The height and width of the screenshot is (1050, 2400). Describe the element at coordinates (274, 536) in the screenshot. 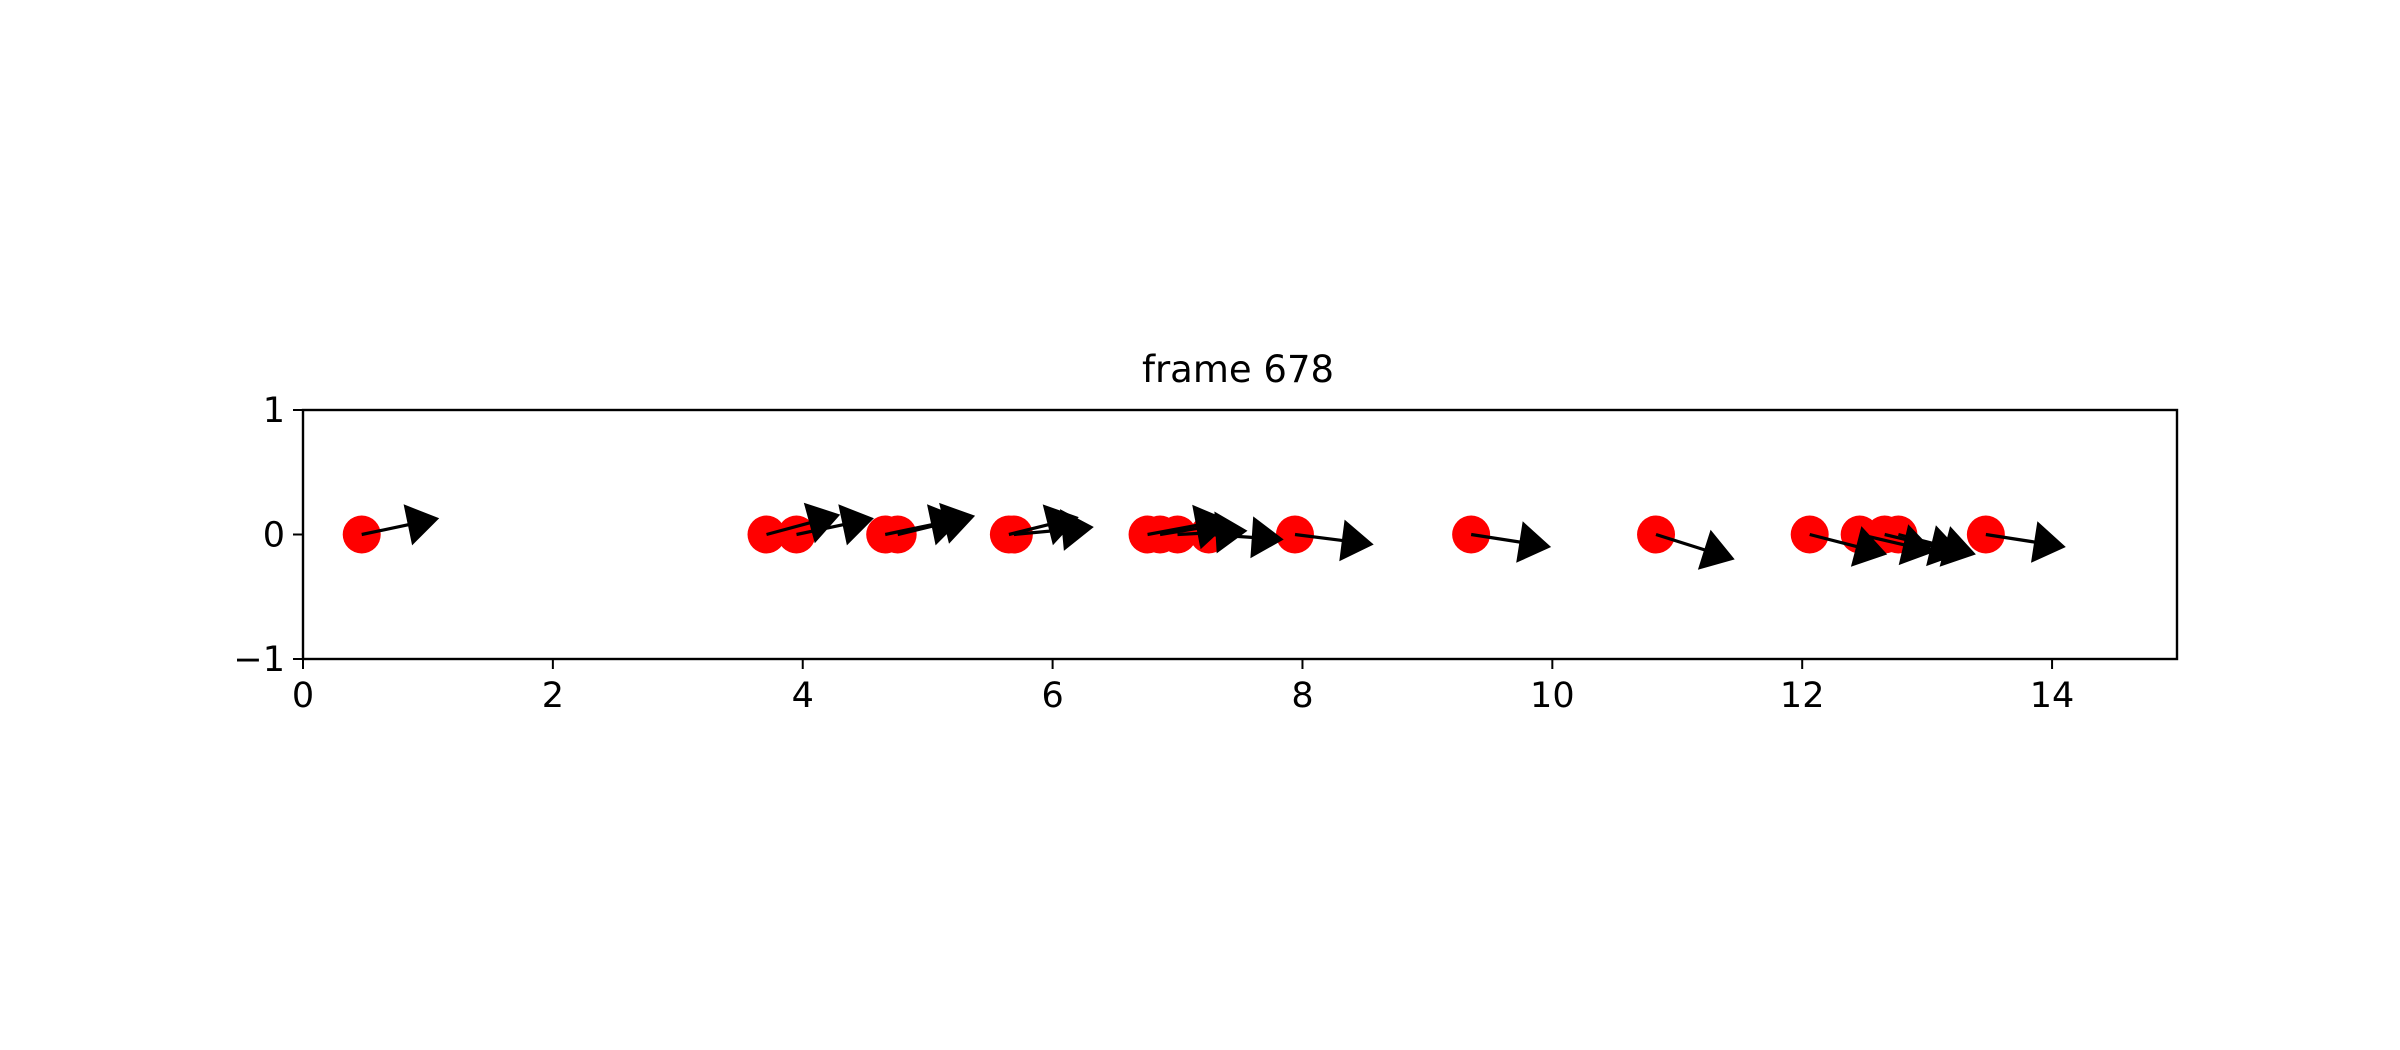

I see `y-tick-label: 0` at that location.